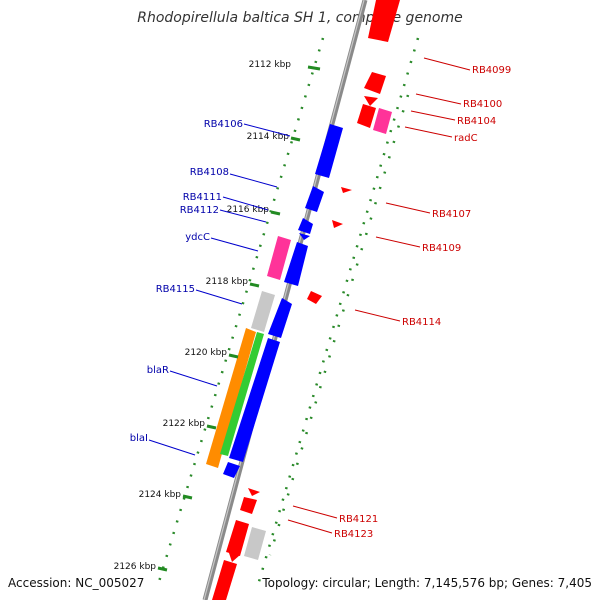  Describe the element at coordinates (329, 151) in the screenshot. I see `feature-rb4106` at that location.